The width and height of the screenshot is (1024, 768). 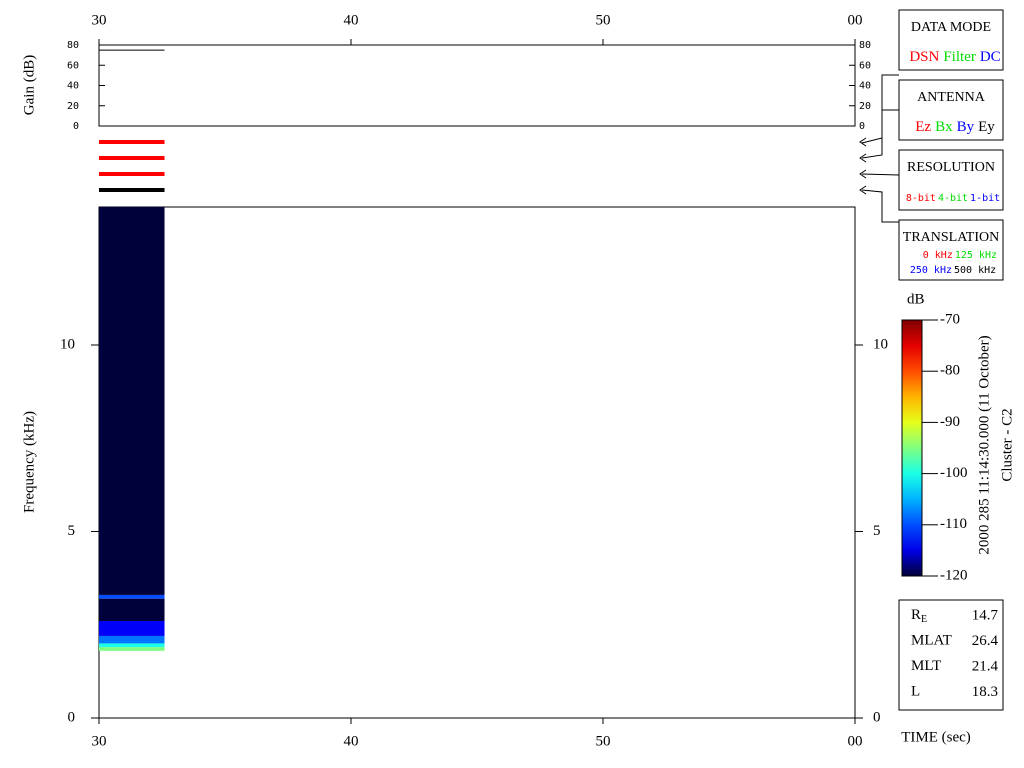 What do you see at coordinates (936, 737) in the screenshot?
I see `x-axis-label: TIME (sec)` at bounding box center [936, 737].